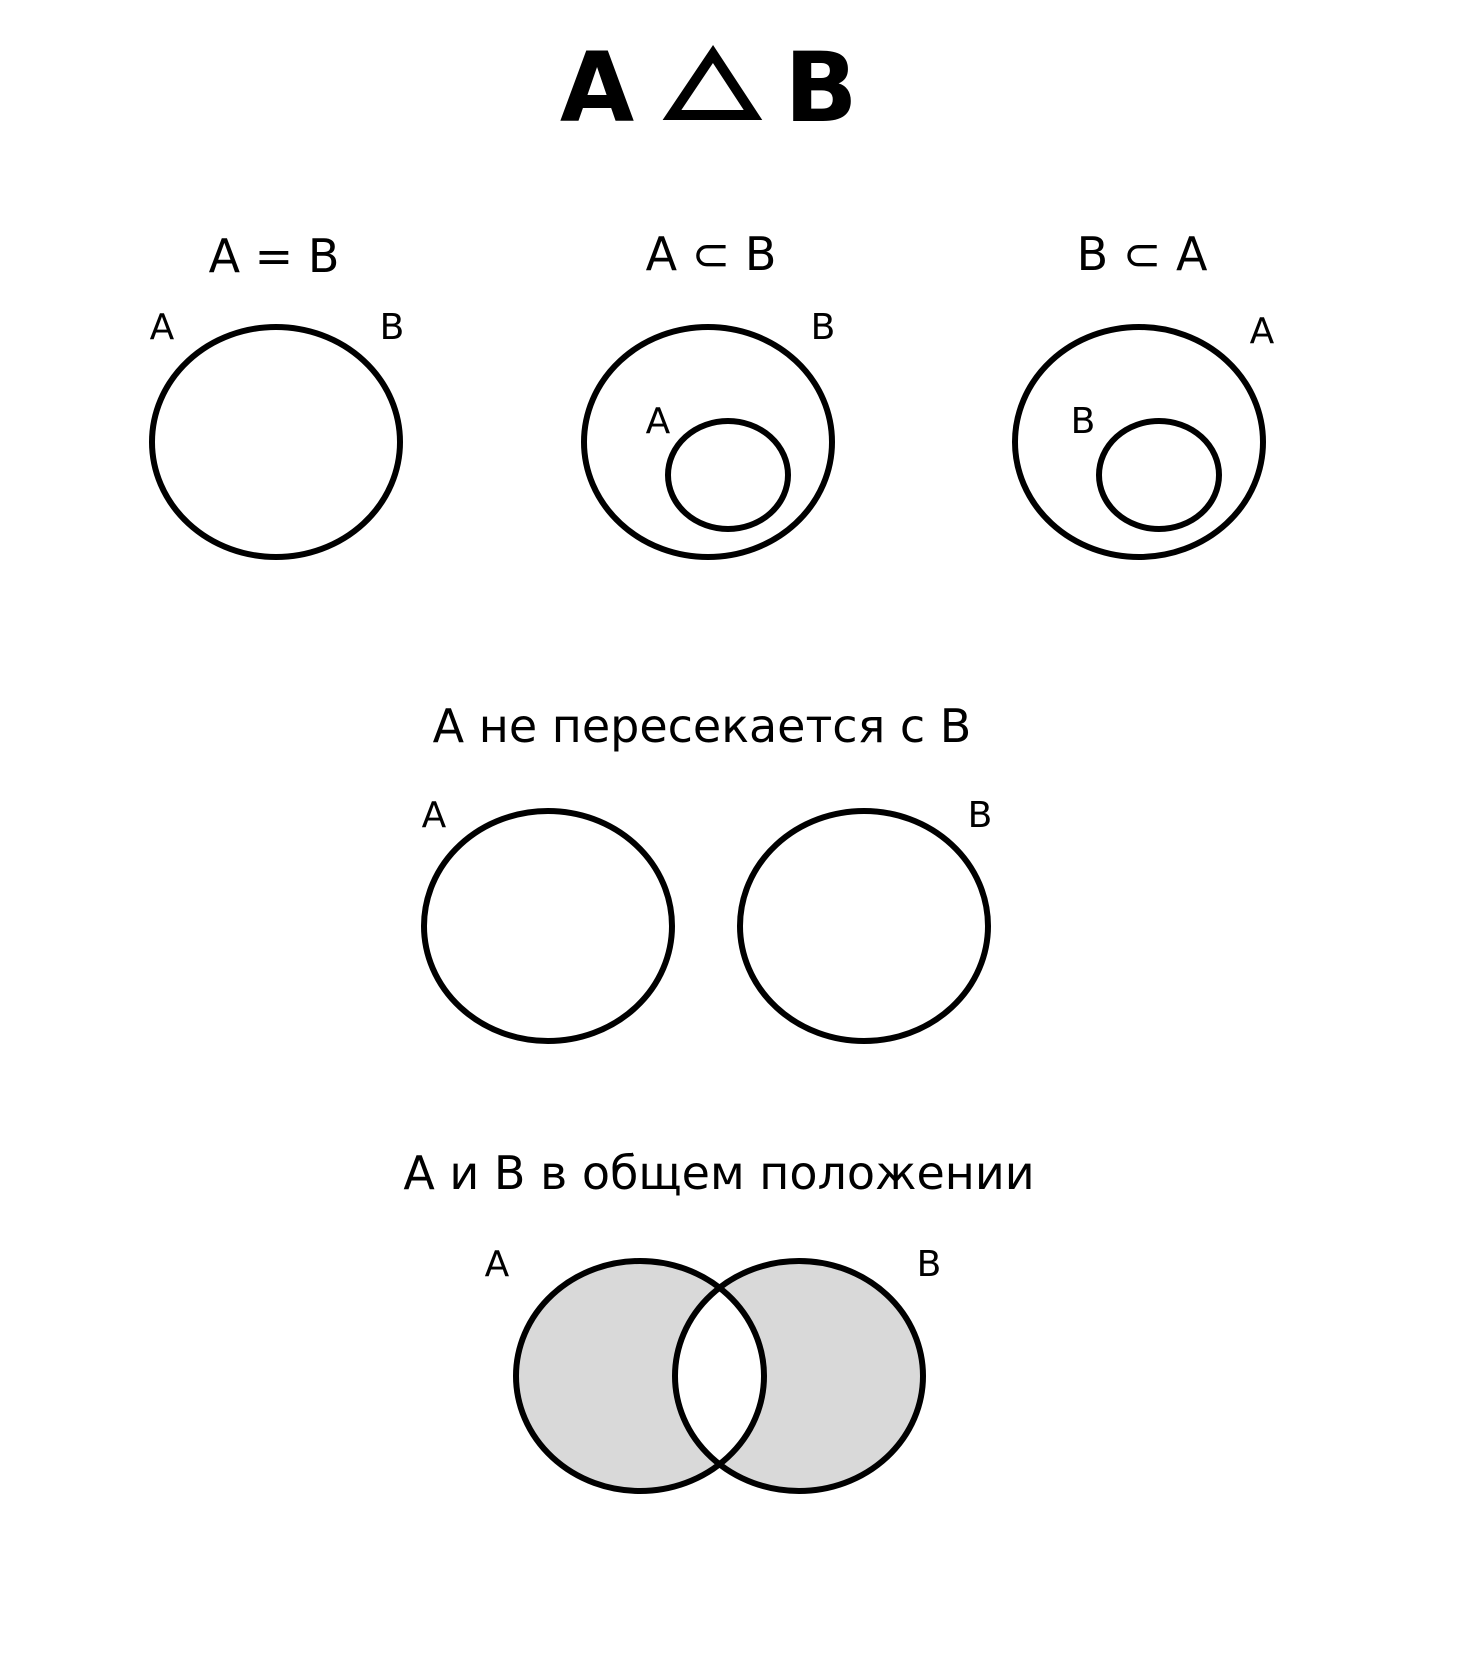 This screenshot has width=1475, height=1668. What do you see at coordinates (707, 871) in the screenshot?
I see `panel-disjoint: A не пересекается с B A B` at bounding box center [707, 871].